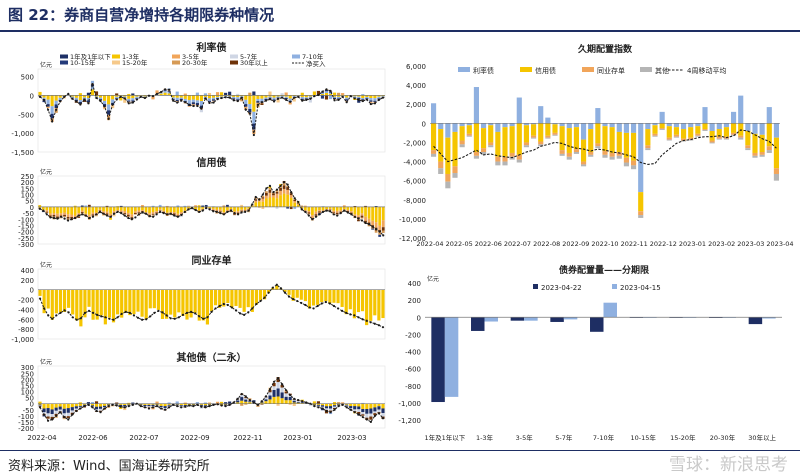 The height and width of the screenshot is (476, 800). Describe the element at coordinates (32, 405) in the screenshot. I see `y-tick-label: 0` at that location.